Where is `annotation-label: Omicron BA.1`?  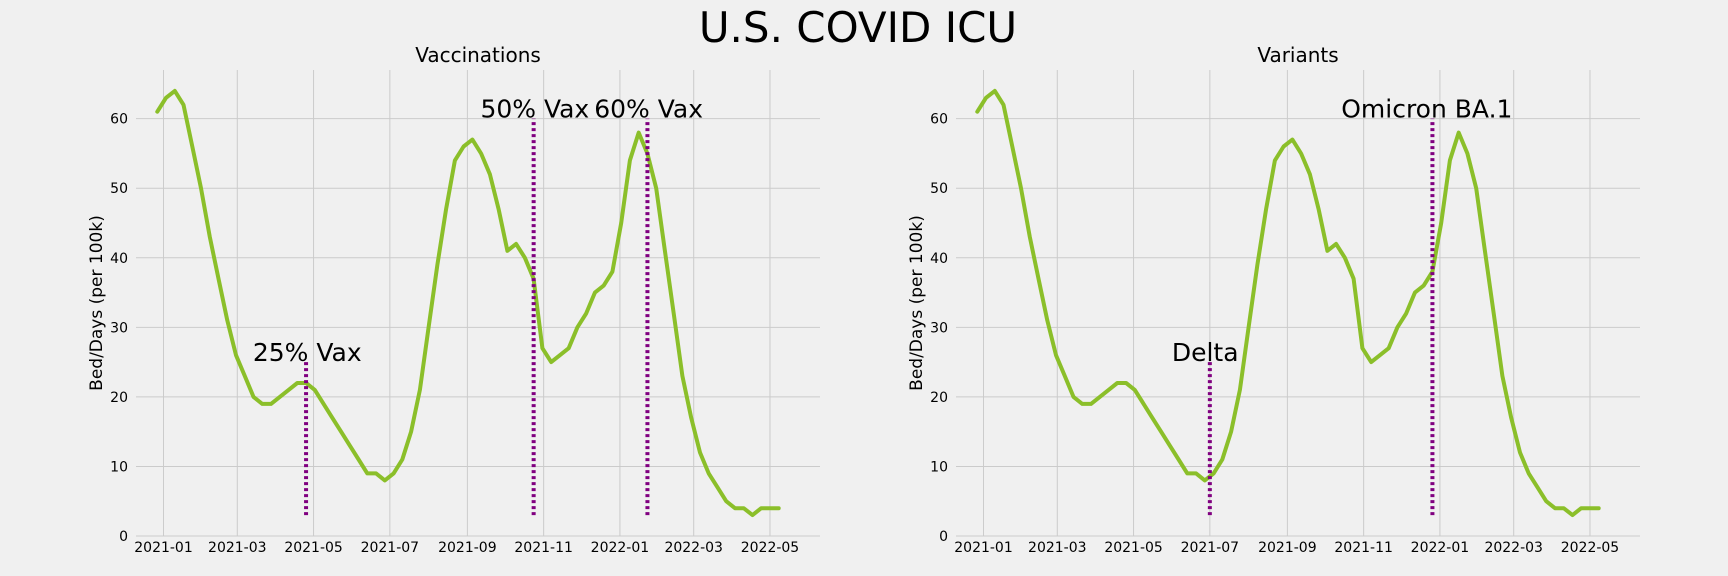
annotation-label: Omicron BA.1 is located at coordinates (1426, 109).